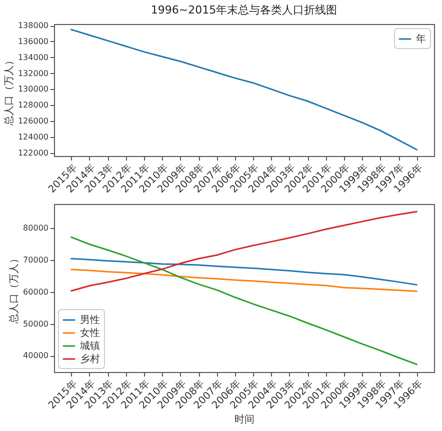  I want to click on chart-title: 1996~2015年末总与各类人口折线图, so click(244, 10).